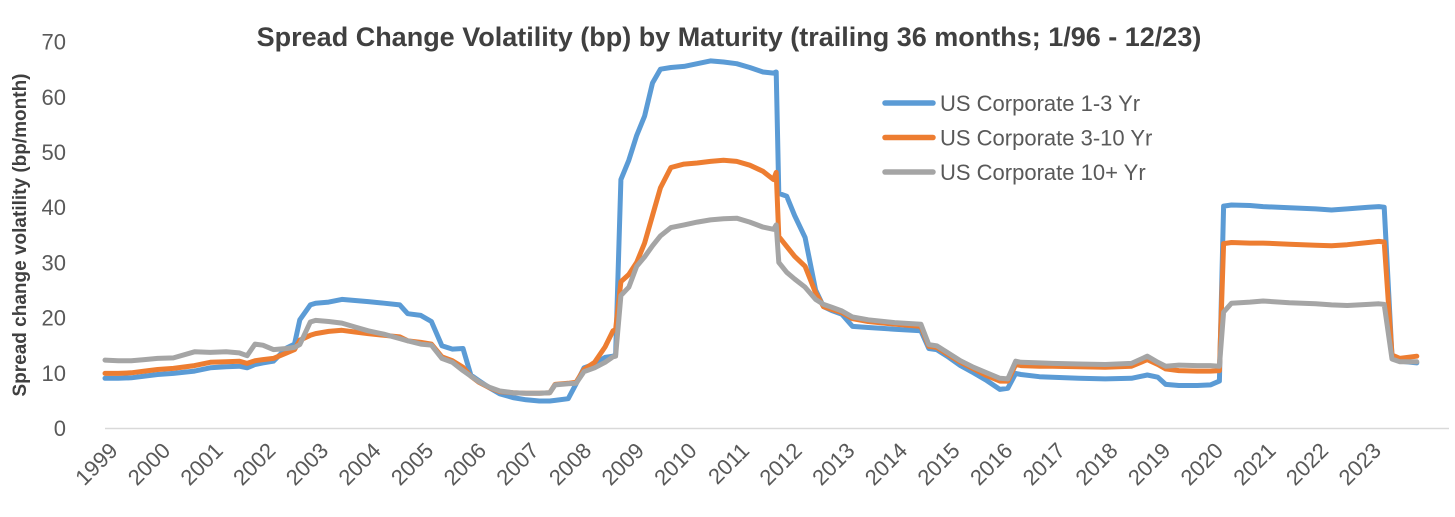 Image resolution: width=1455 pixels, height=517 pixels. Describe the element at coordinates (54, 97) in the screenshot. I see `y-tick-label-60: 60` at that location.